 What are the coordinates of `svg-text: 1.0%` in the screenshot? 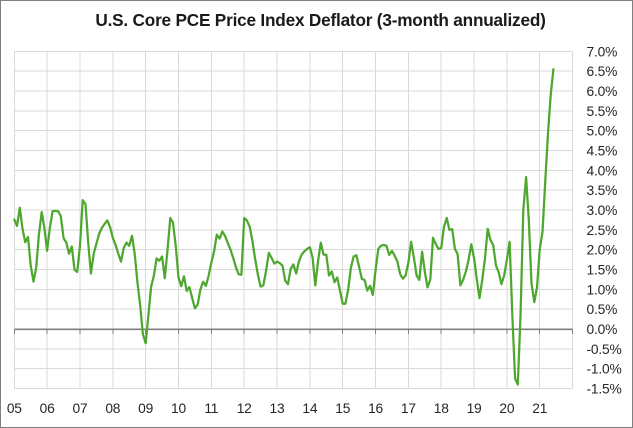 It's located at (602, 289).